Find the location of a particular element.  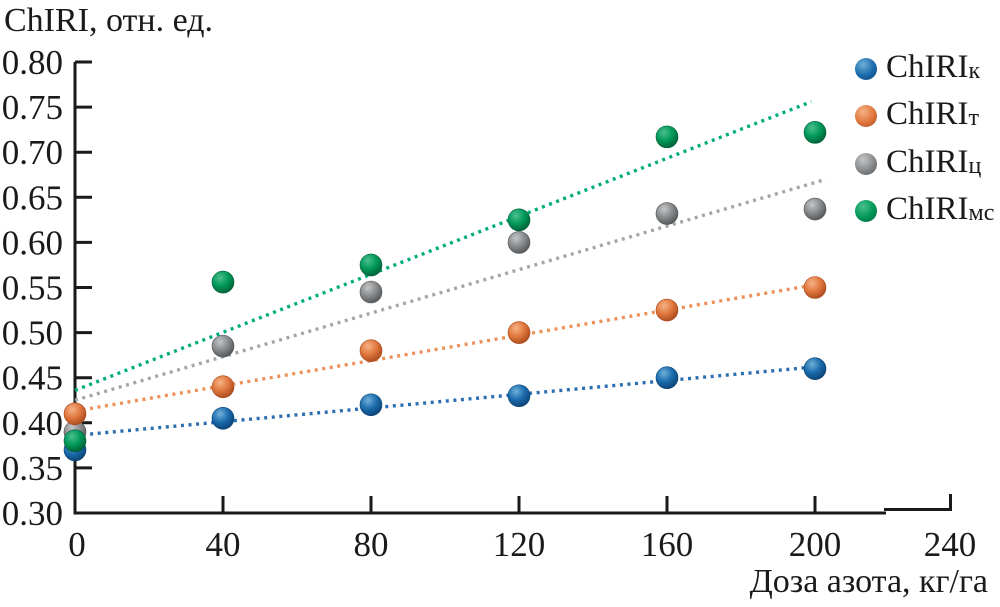

y-tick-label: 0.65 is located at coordinates (32, 197).